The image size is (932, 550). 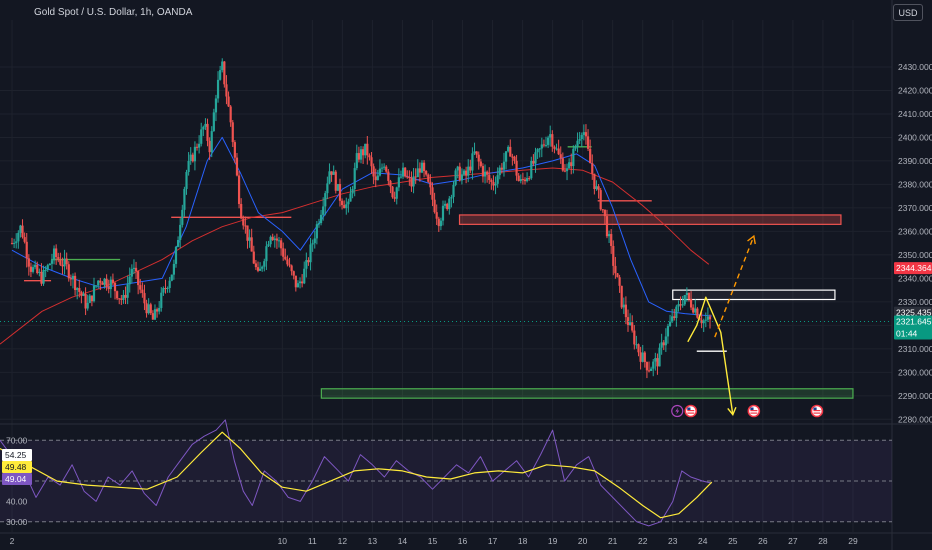 What do you see at coordinates (650, 219) in the screenshot?
I see `zone-resistance` at bounding box center [650, 219].